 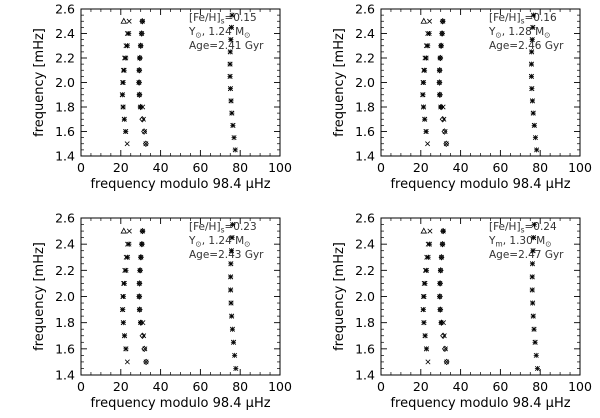 What do you see at coordinates (540, 386) in the screenshot?
I see `x-tick-label: 80` at bounding box center [540, 386].